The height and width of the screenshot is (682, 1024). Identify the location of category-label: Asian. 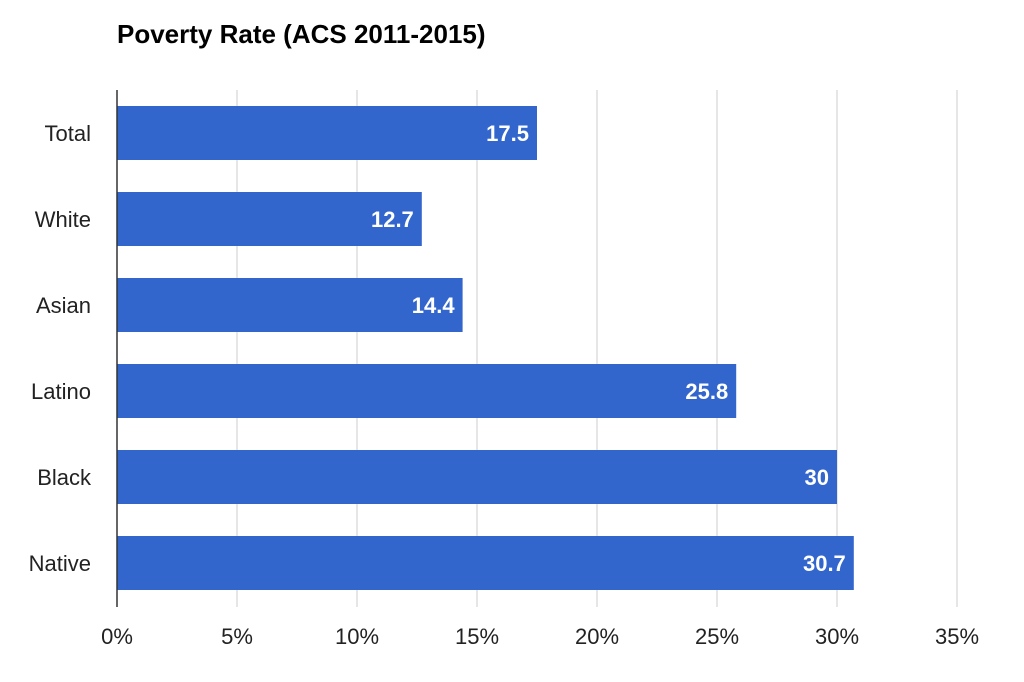
(63, 305).